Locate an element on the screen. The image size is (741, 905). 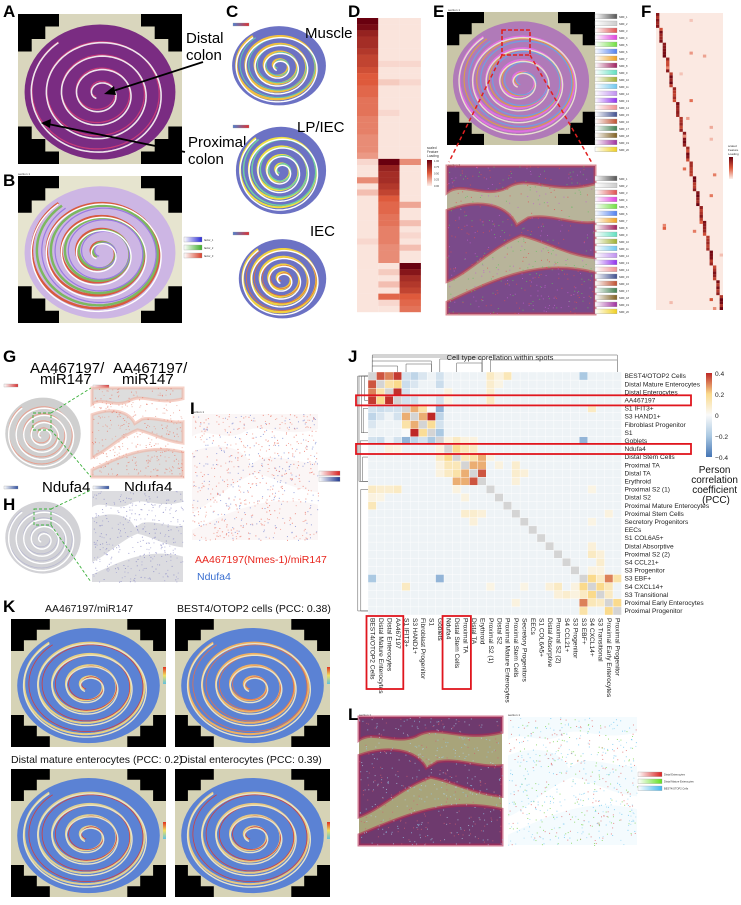
column-dendrogram is located at coordinates (494, 363).